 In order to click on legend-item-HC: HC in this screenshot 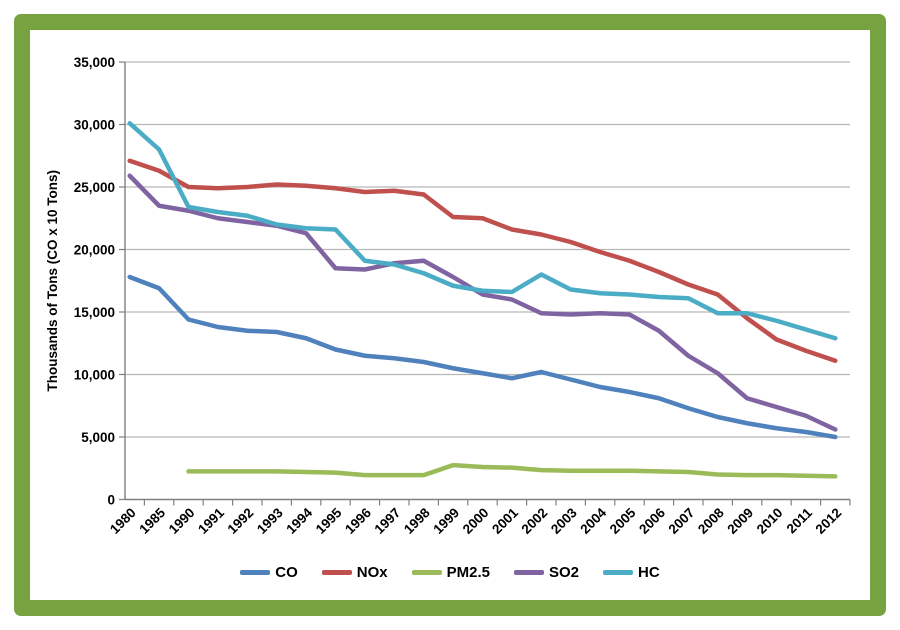, I will do `click(631, 572)`.